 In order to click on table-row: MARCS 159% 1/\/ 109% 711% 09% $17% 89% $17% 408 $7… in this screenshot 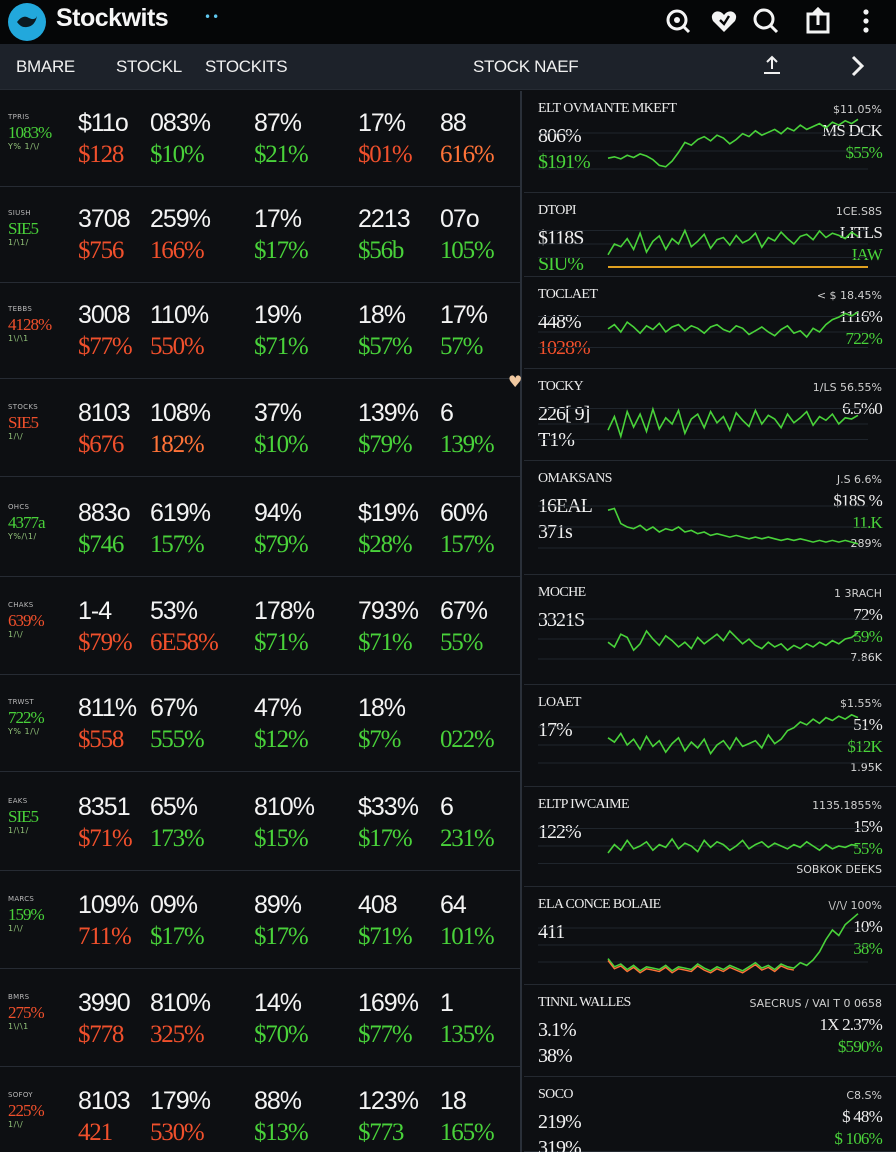, I will do `click(260, 921)`.